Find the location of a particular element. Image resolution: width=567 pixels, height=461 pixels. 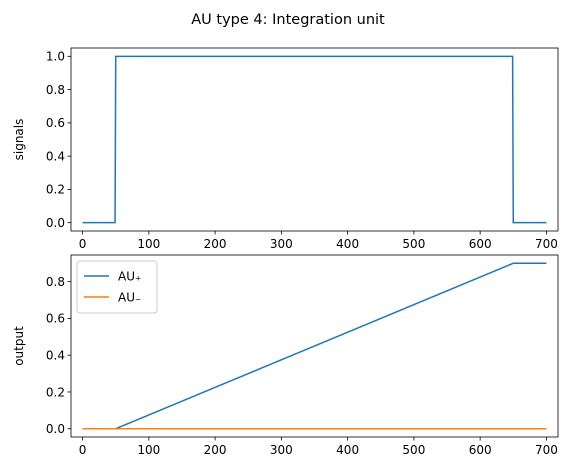

legend-box is located at coordinates (117, 287).